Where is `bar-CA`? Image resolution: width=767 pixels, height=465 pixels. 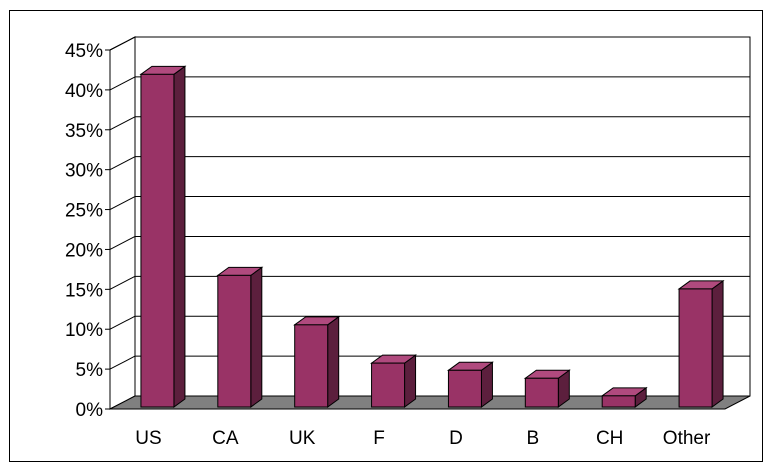 bar-CA is located at coordinates (240, 337).